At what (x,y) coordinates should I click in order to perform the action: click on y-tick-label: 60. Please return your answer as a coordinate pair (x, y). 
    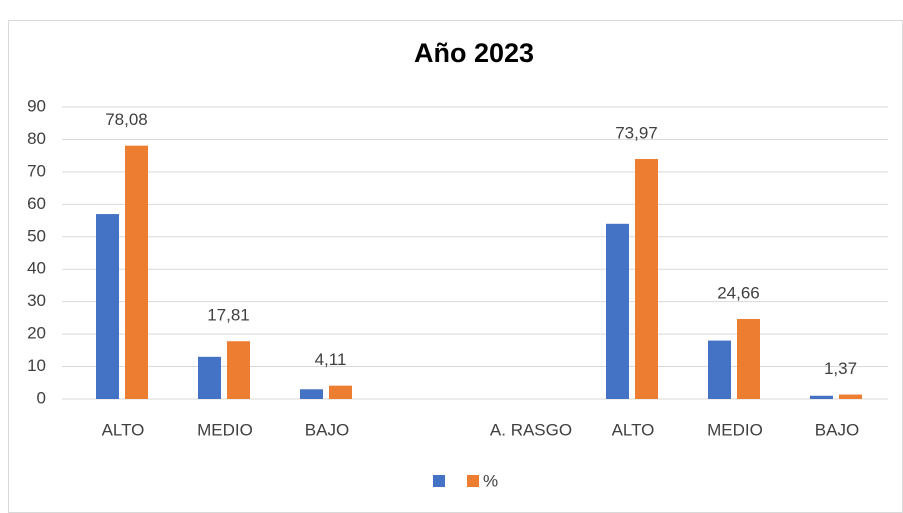
    Looking at the image, I should click on (36, 203).